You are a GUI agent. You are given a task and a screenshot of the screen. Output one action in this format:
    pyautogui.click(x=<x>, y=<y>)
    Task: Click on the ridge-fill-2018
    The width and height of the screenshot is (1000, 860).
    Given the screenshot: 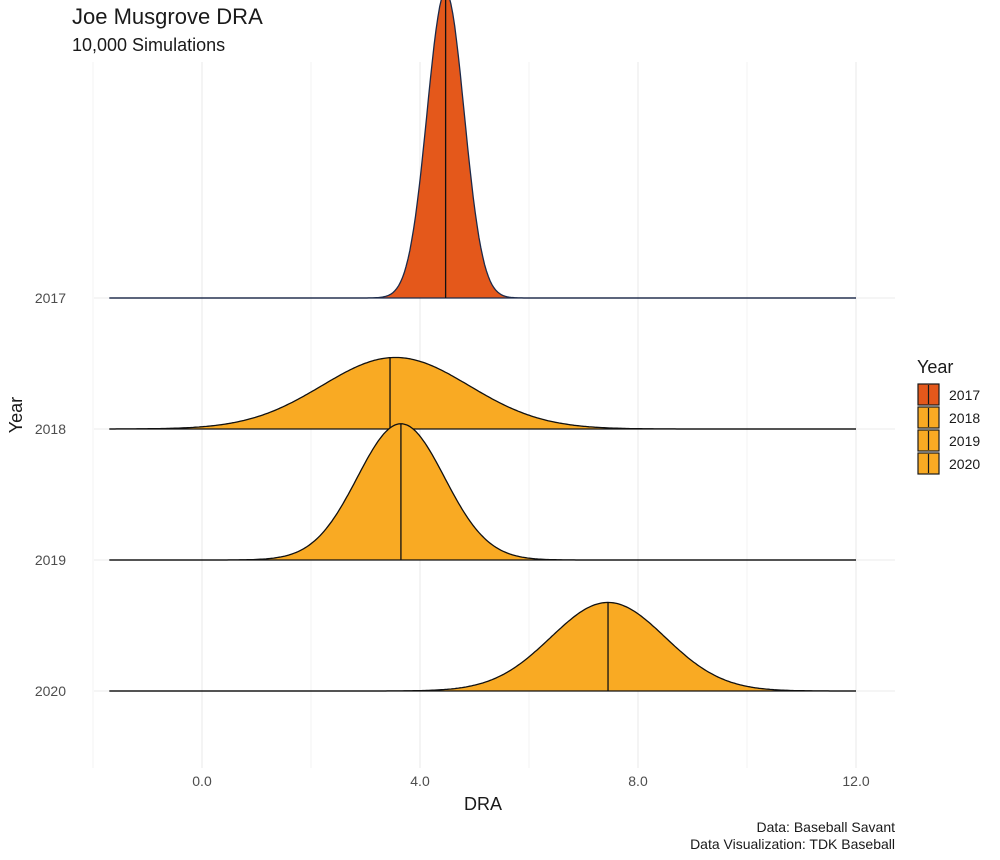 What is the action you would take?
    pyautogui.click(x=482, y=393)
    